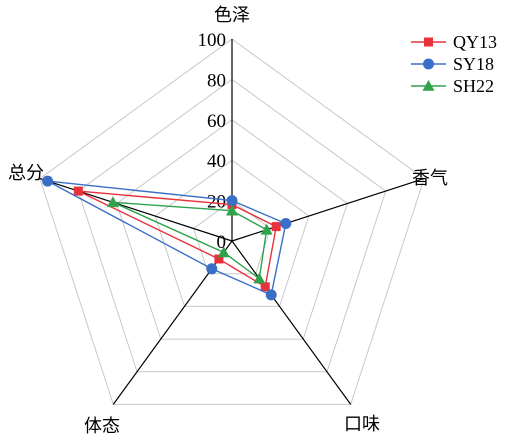 The width and height of the screenshot is (510, 438). I want to click on tick-label-20: 20, so click(216, 202).